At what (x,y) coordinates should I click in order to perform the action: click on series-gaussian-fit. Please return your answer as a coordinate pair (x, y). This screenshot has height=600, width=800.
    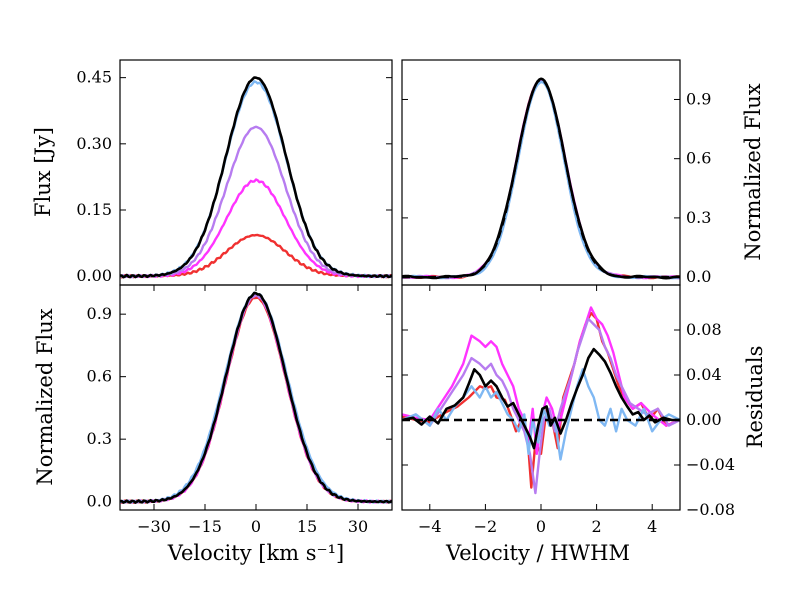
    Looking at the image, I should click on (541, 178).